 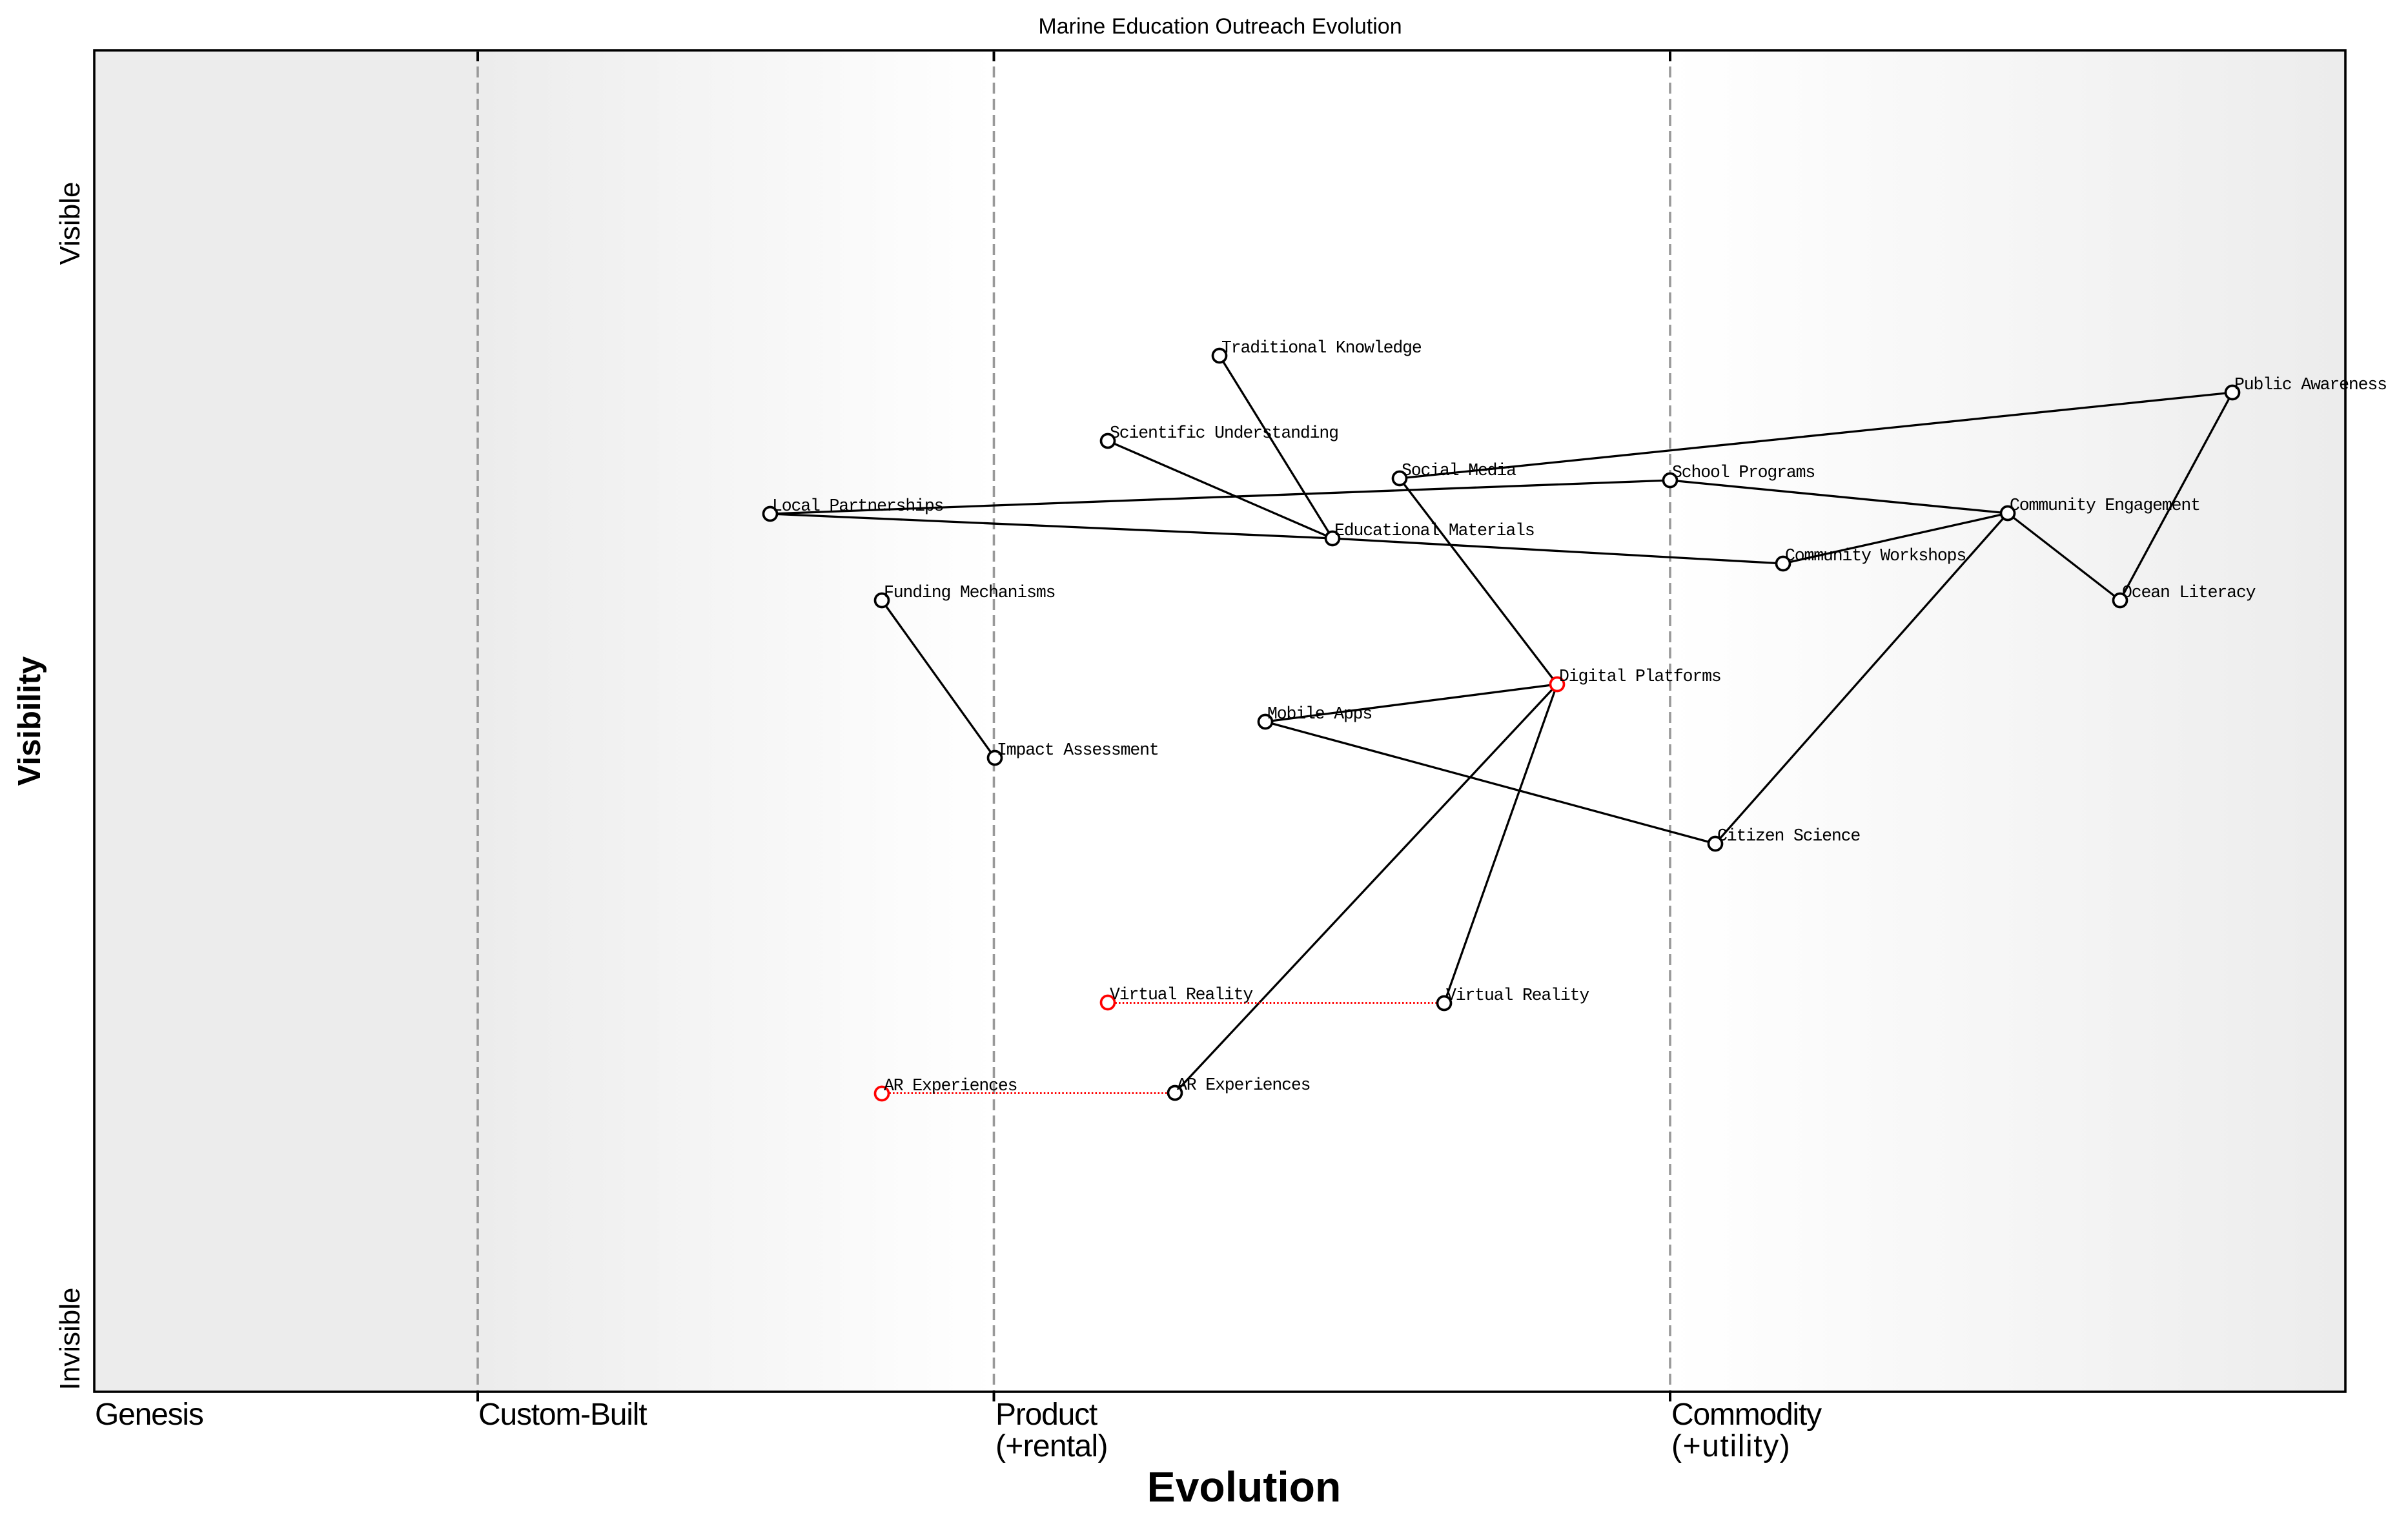 What do you see at coordinates (149, 1415) in the screenshot?
I see `svg-text: Genesis` at bounding box center [149, 1415].